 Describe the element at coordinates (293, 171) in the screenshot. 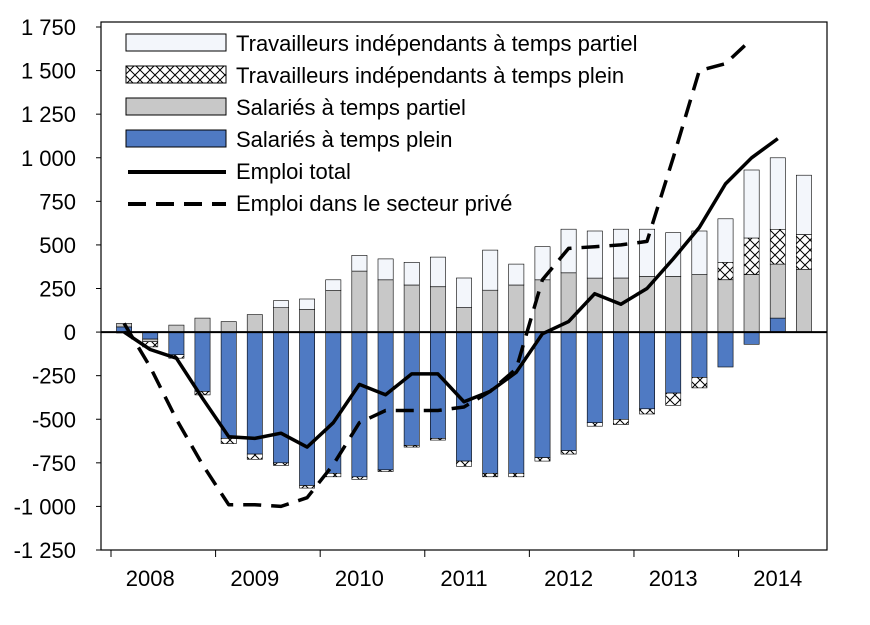

I see `legend-label-total: Emploi total` at that location.